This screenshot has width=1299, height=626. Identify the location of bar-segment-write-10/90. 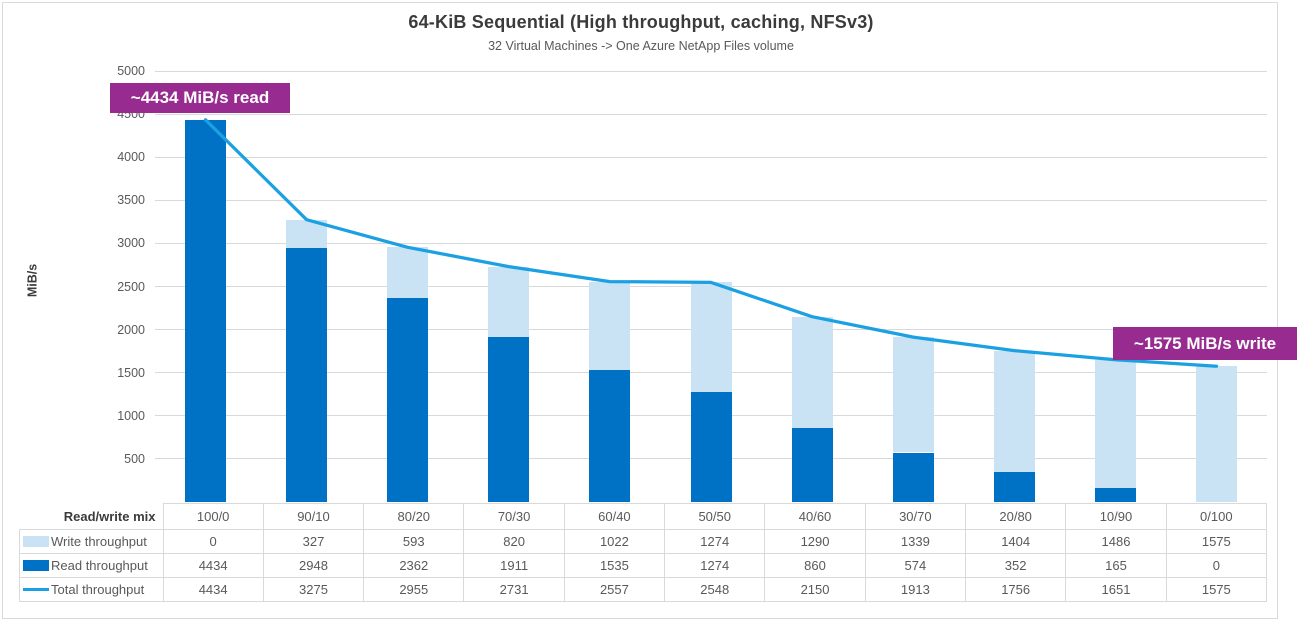
(1115, 423).